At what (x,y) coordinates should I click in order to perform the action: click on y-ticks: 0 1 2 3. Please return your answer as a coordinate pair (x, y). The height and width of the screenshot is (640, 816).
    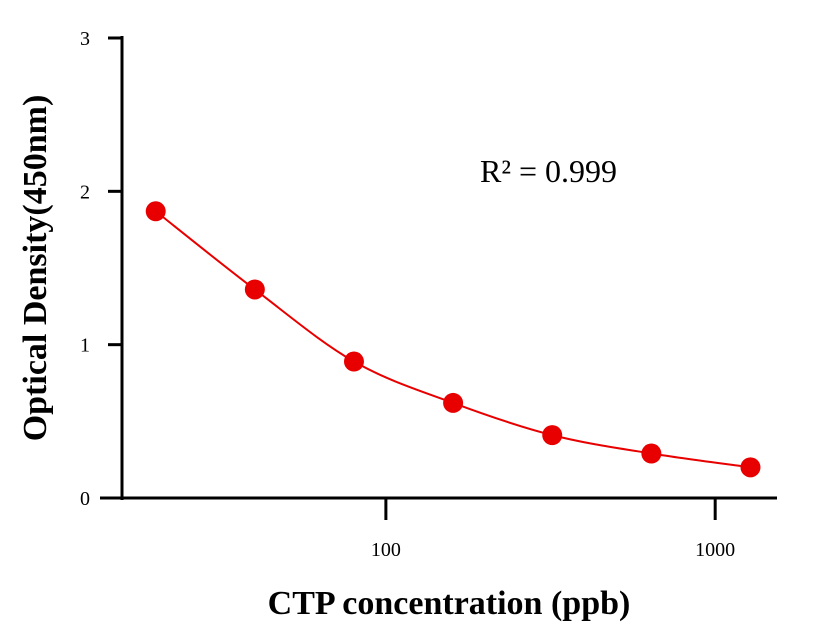
    Looking at the image, I should click on (101, 269).